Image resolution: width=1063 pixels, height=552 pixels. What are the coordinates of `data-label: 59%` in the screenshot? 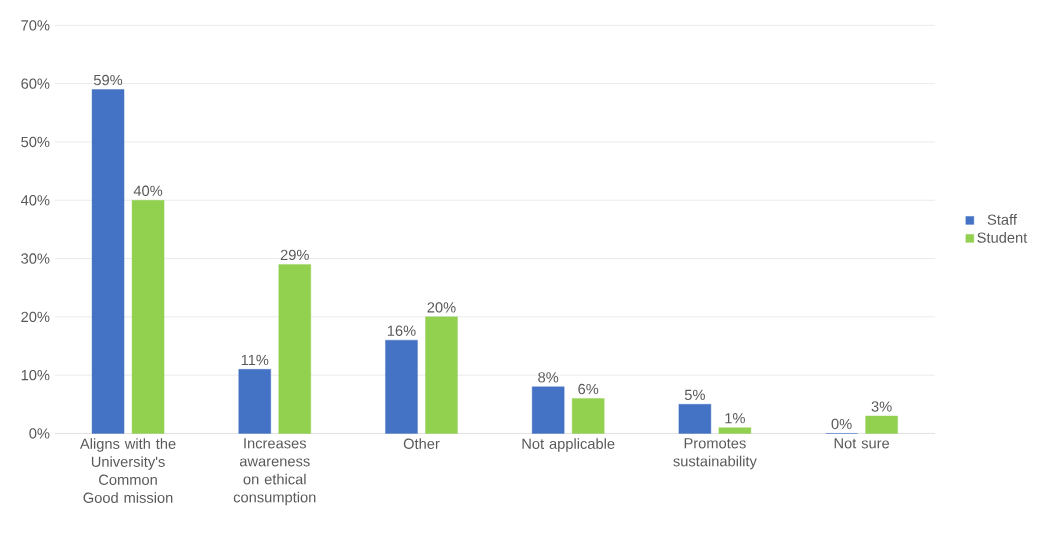 It's located at (108, 80).